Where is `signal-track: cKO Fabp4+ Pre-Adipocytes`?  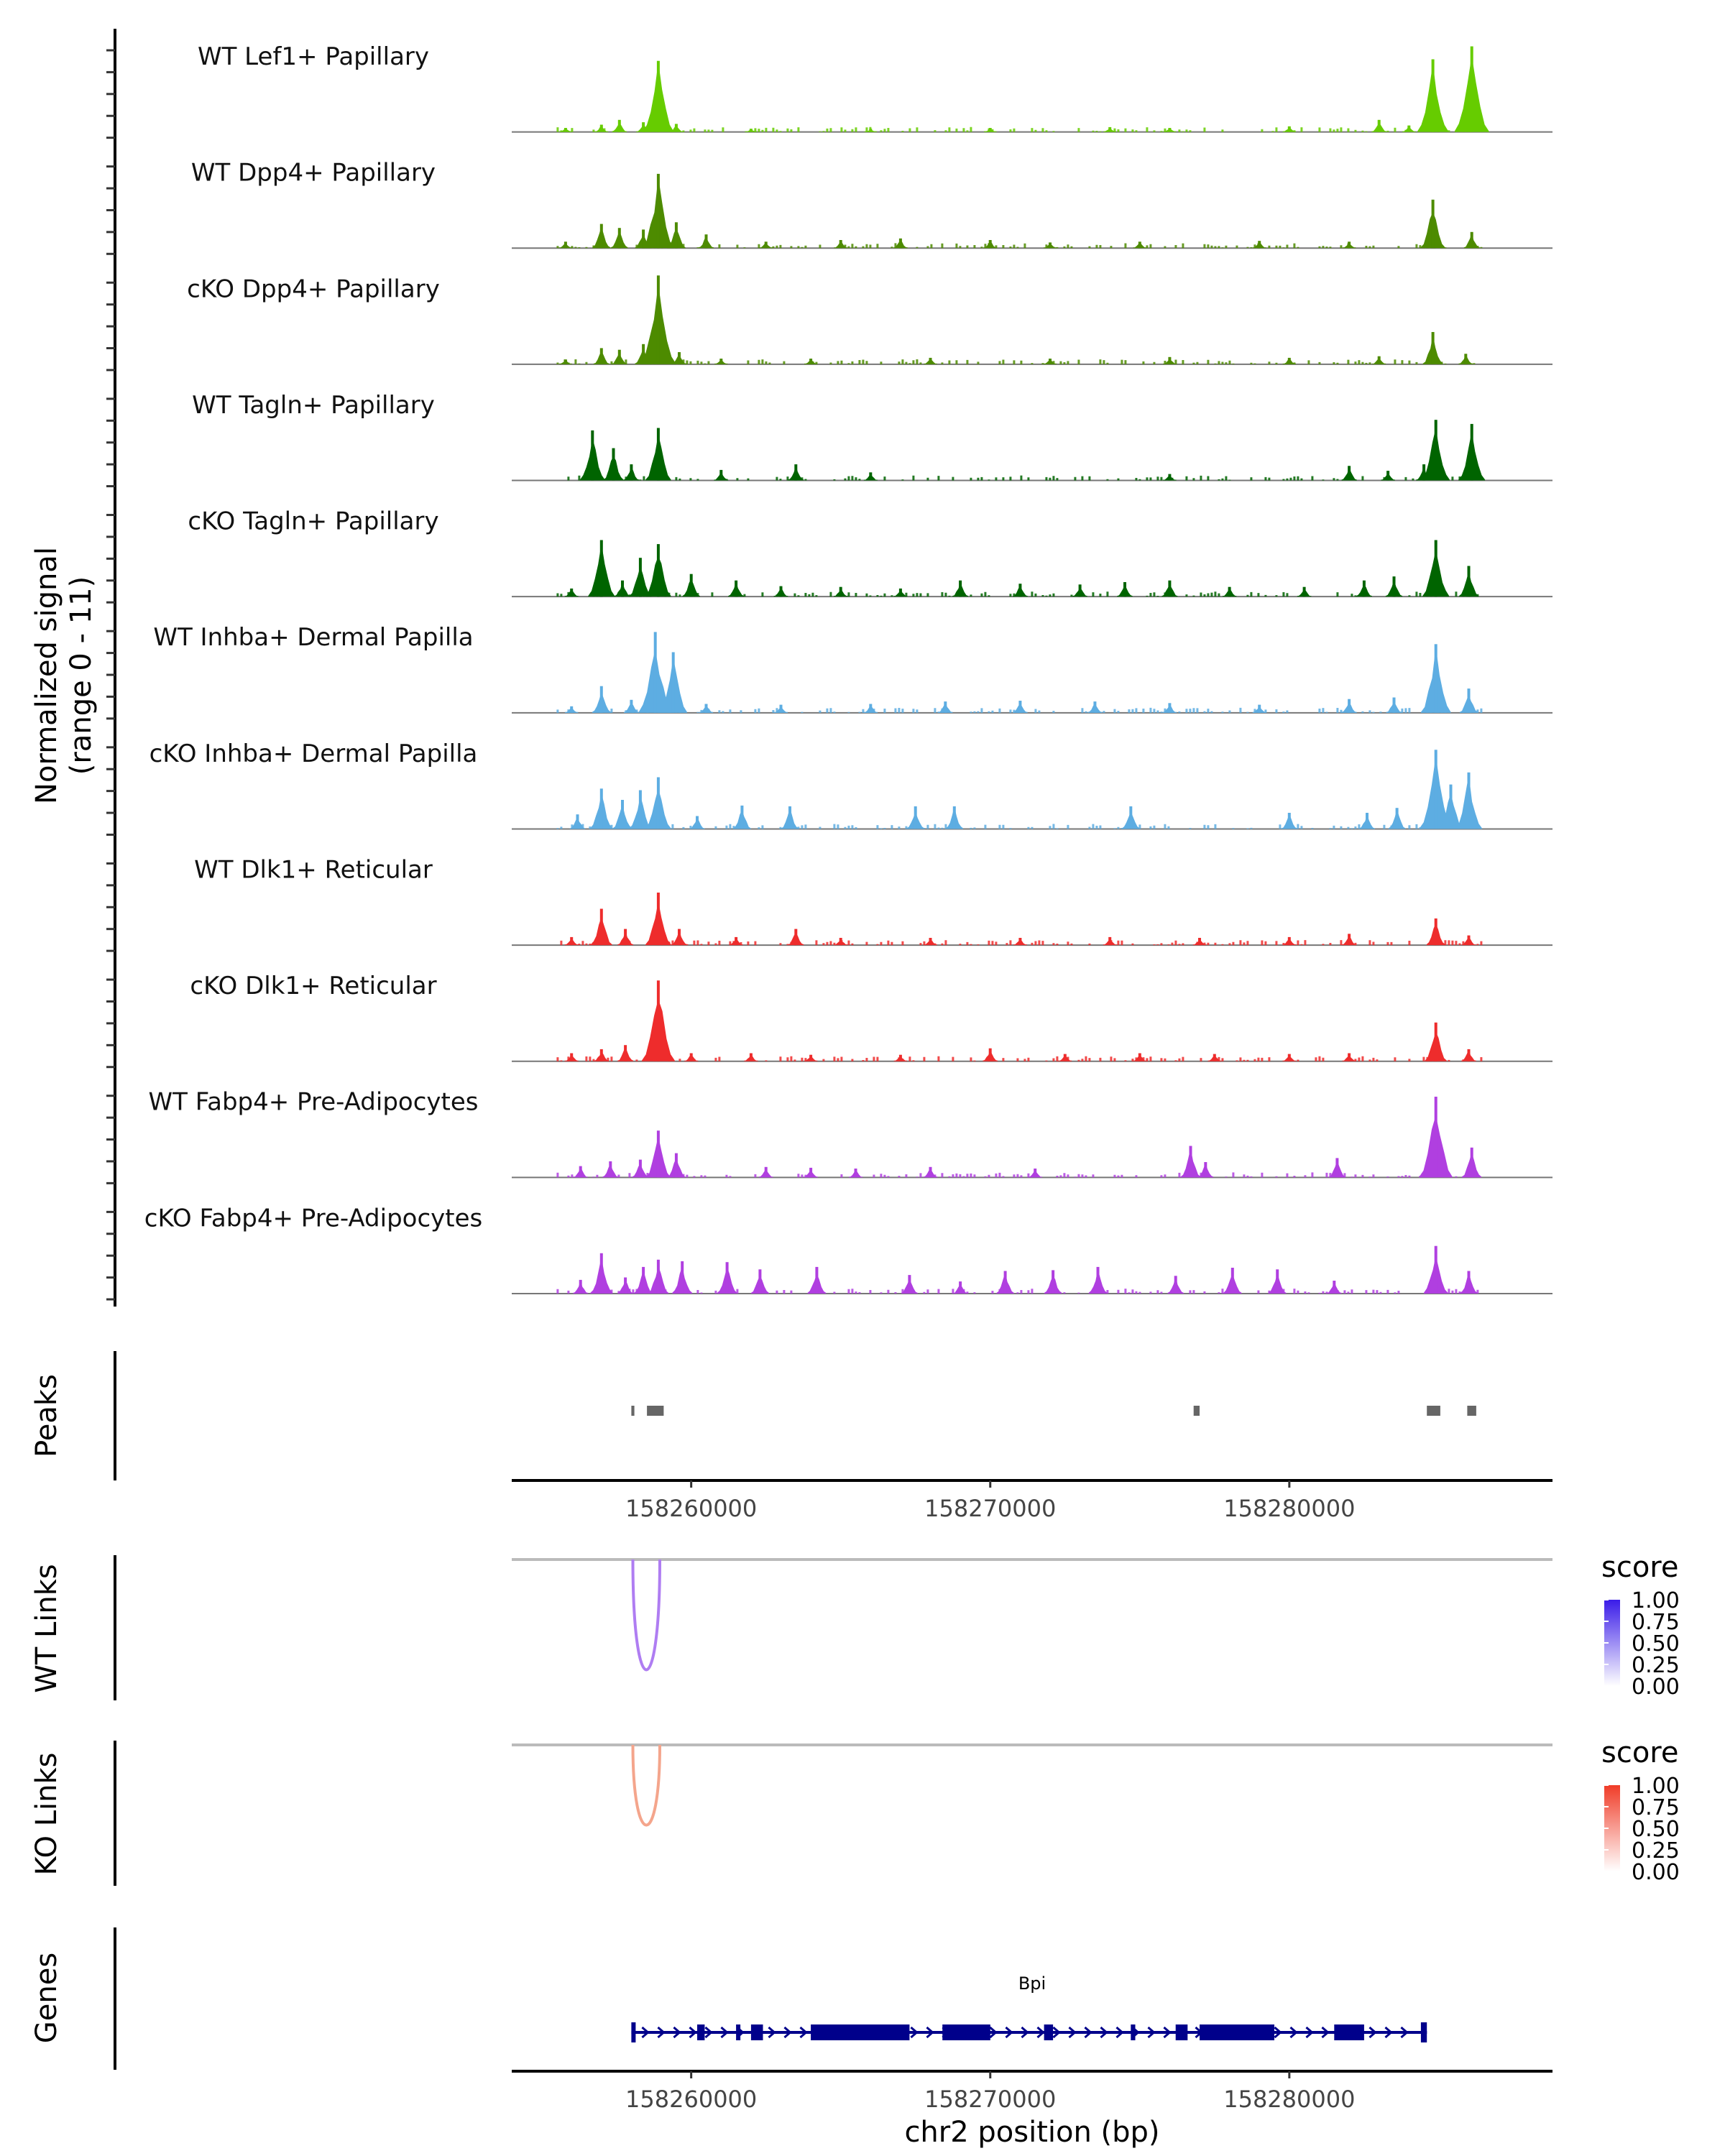 signal-track: cKO Fabp4+ Pre-Adipocytes is located at coordinates (848, 1249).